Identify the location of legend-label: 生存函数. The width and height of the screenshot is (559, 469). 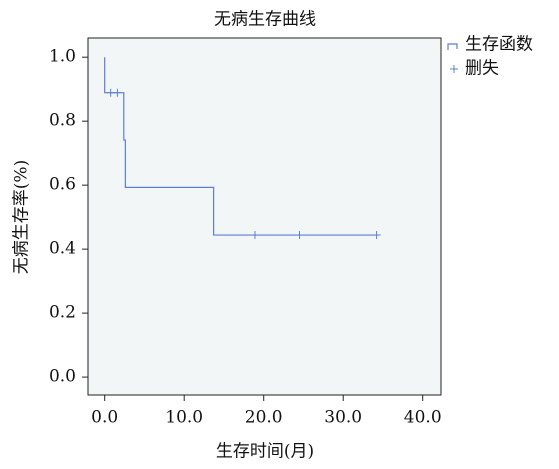
(499, 45).